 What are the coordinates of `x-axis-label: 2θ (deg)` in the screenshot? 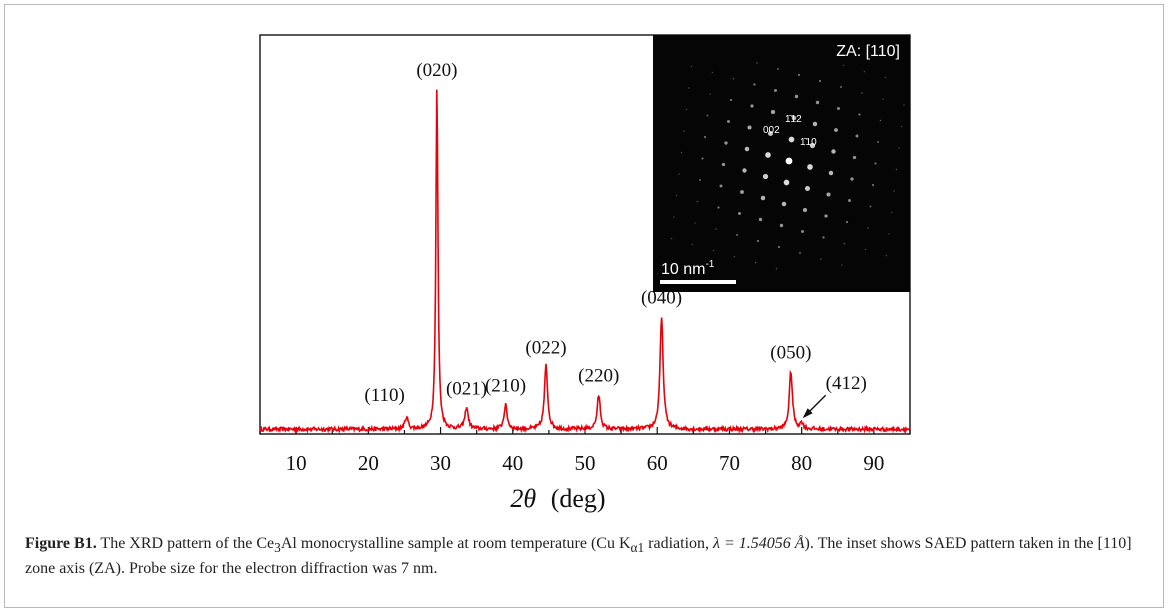 It's located at (557, 498).